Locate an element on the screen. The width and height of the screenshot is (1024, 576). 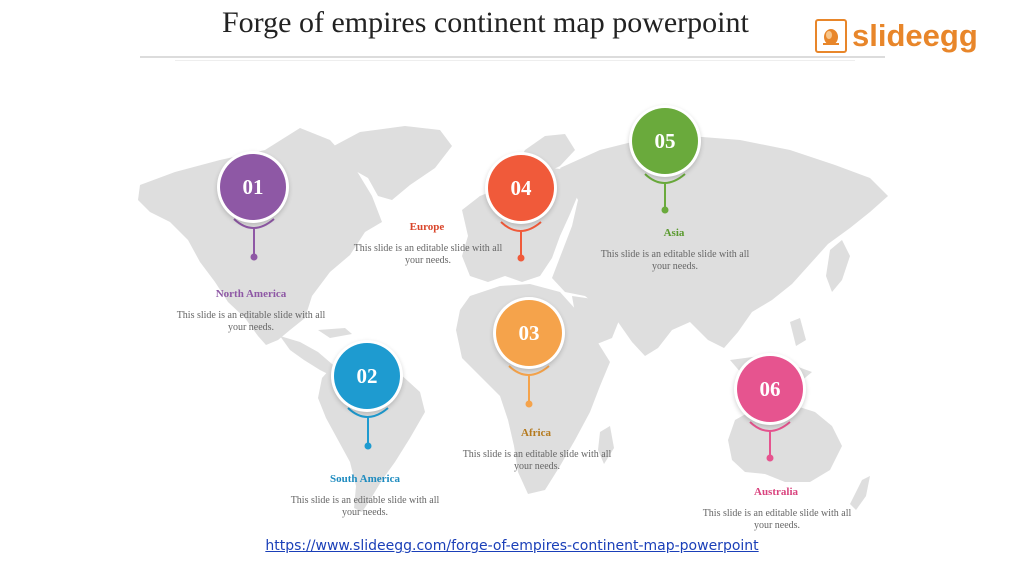
pin-australia is located at coordinates (770, 441).